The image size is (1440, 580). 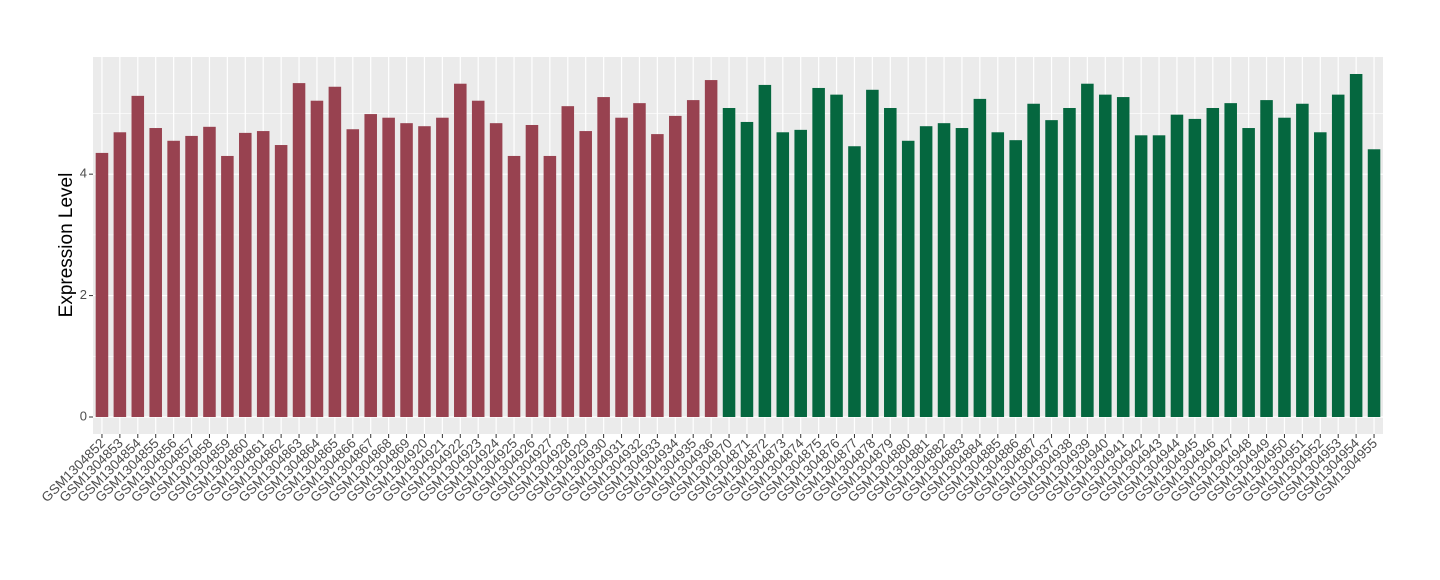 I want to click on y-tick-label: 2, so click(x=83, y=294).